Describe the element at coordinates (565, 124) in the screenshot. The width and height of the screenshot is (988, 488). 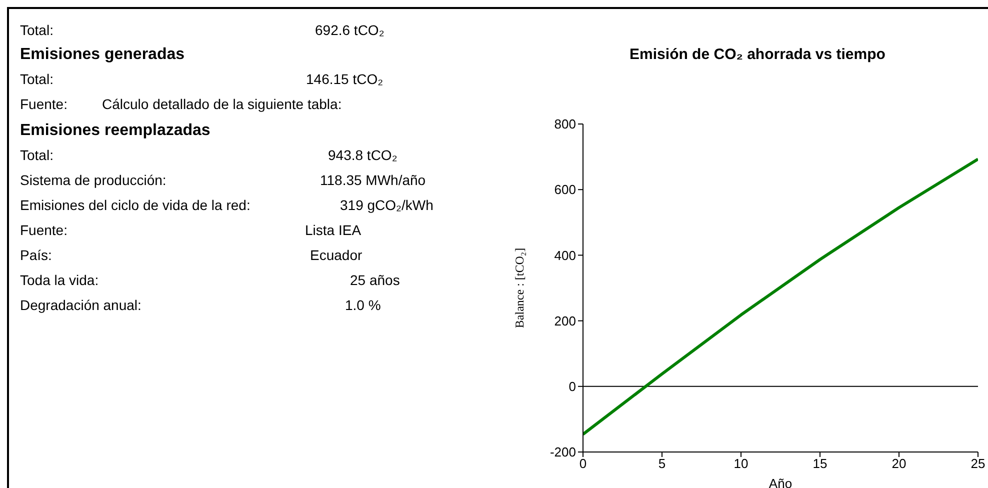
I see `y-tick-label: 800` at that location.